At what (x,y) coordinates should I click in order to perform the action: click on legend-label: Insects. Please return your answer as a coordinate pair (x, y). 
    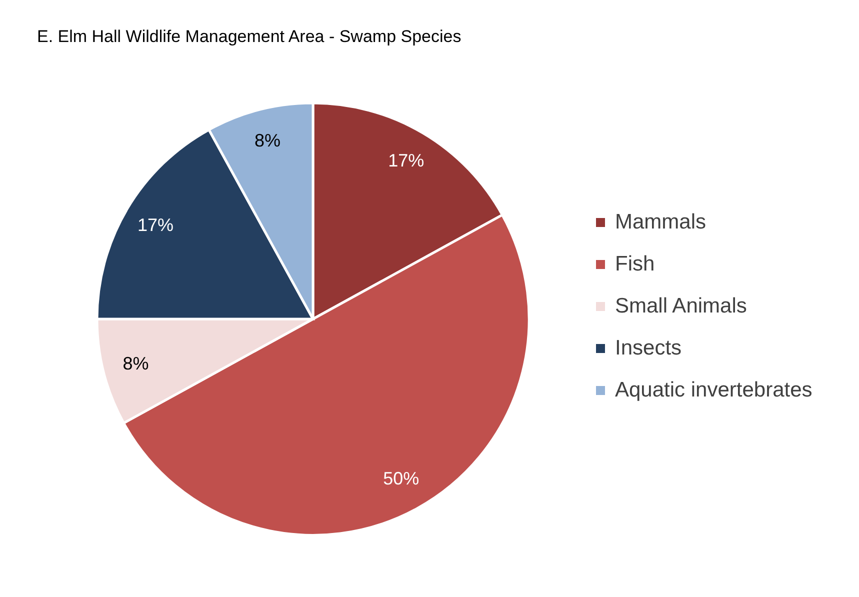
    Looking at the image, I should click on (648, 348).